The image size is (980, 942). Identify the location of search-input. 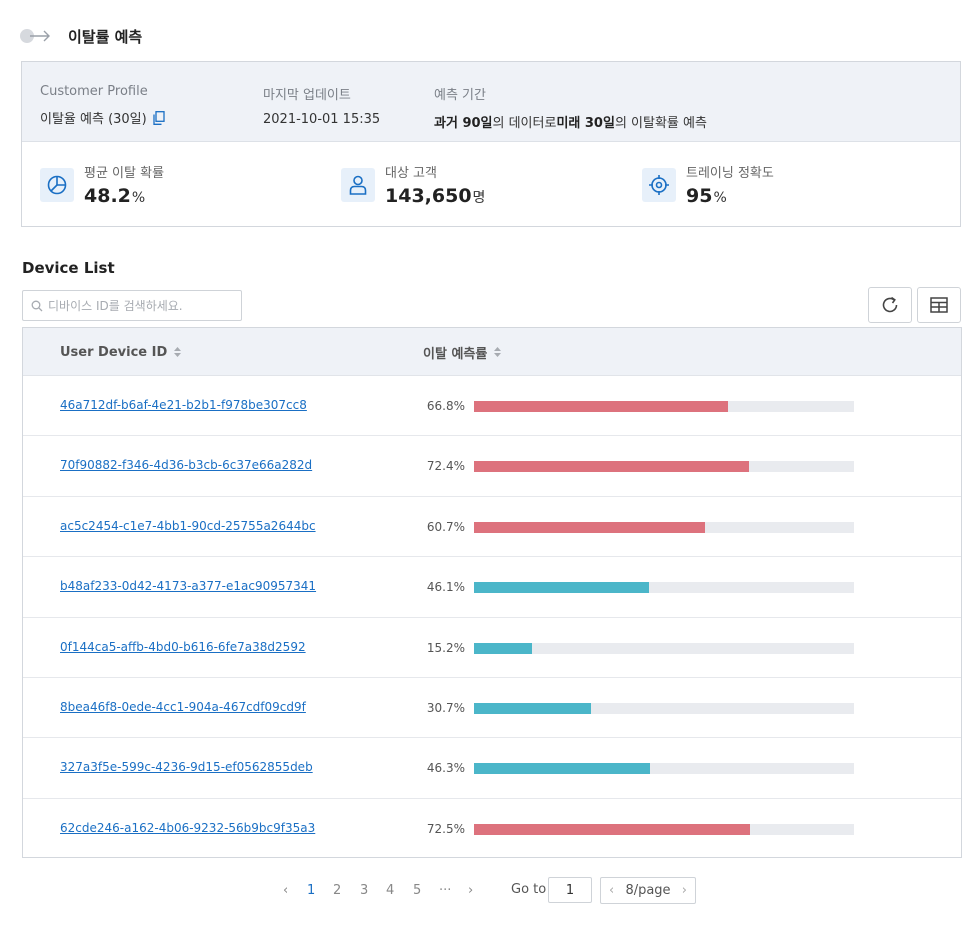
(138, 305).